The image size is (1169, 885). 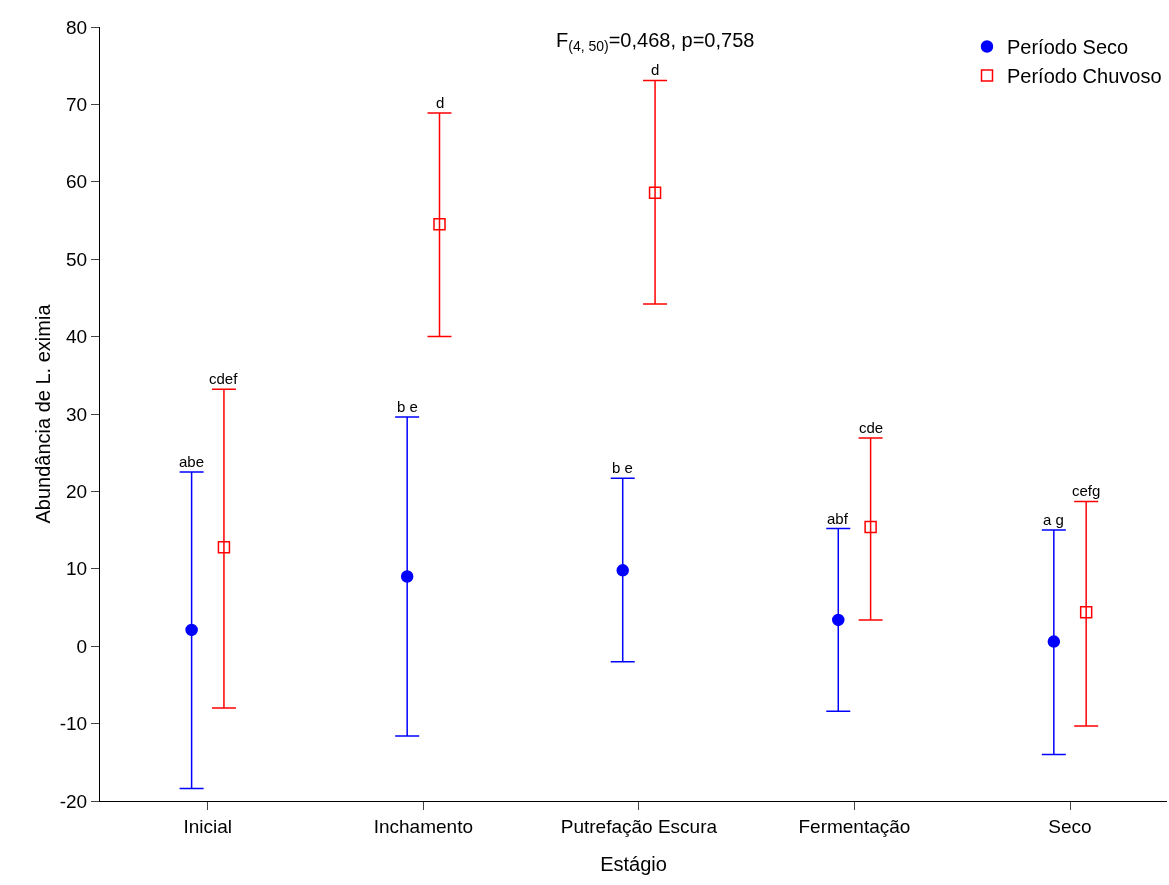 What do you see at coordinates (871, 427) in the screenshot?
I see `annotation: cde` at bounding box center [871, 427].